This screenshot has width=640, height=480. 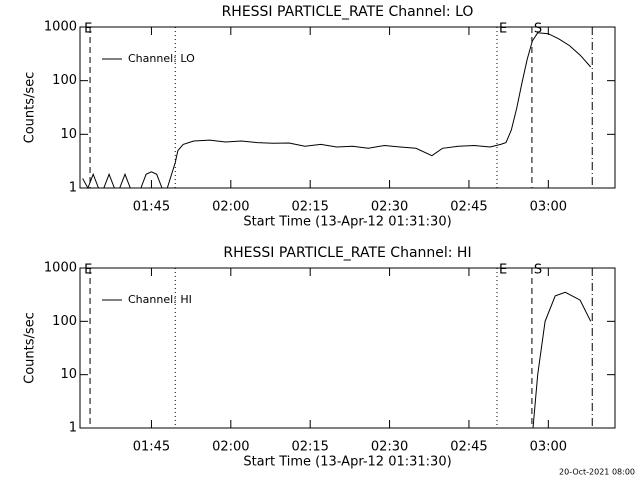 I want to click on data-line, so click(x=562, y=360).